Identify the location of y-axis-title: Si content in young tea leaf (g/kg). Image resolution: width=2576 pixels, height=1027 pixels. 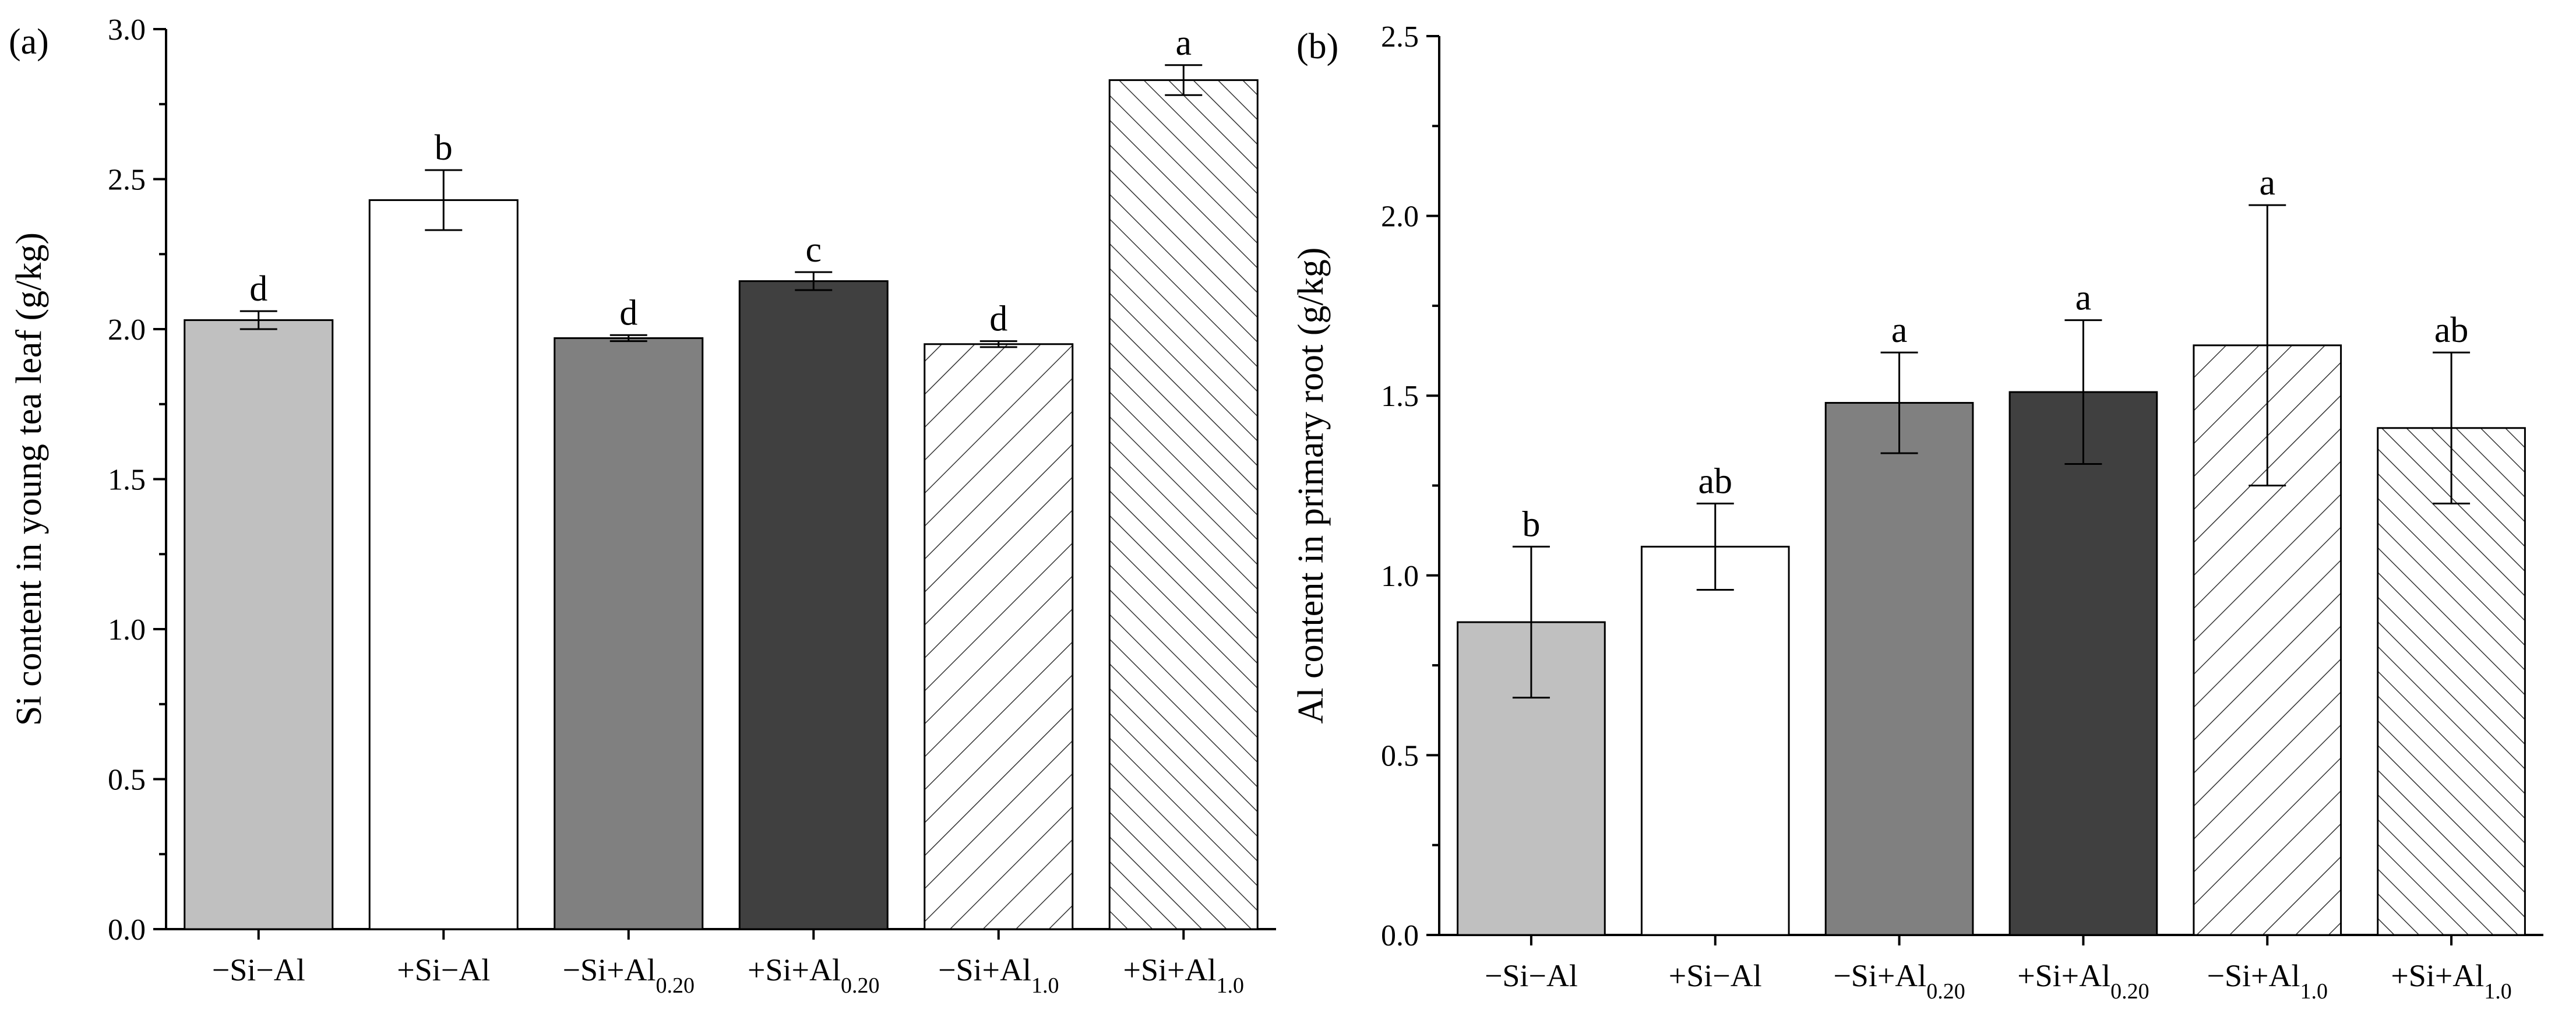
(29, 479).